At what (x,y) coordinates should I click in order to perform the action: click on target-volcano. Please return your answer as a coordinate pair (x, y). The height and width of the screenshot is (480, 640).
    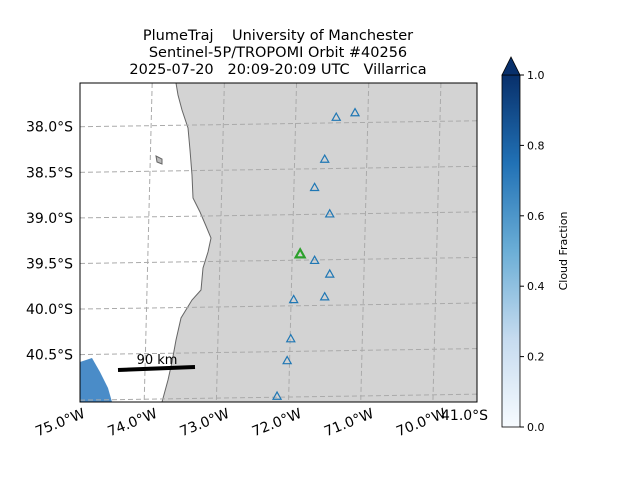
    Looking at the image, I should click on (300, 253).